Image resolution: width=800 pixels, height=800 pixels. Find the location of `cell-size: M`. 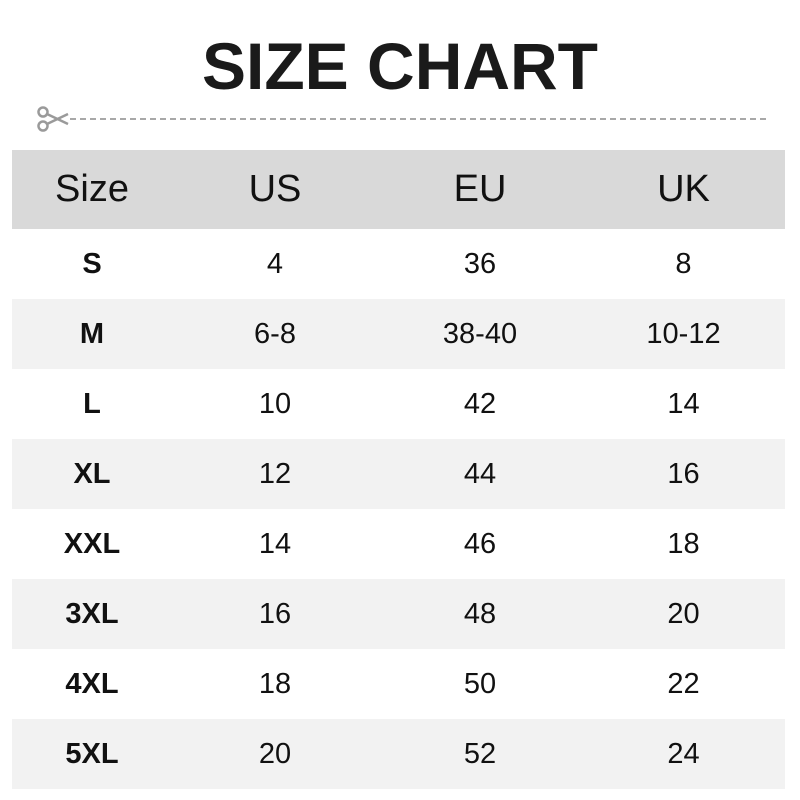

cell-size: M is located at coordinates (92, 333).